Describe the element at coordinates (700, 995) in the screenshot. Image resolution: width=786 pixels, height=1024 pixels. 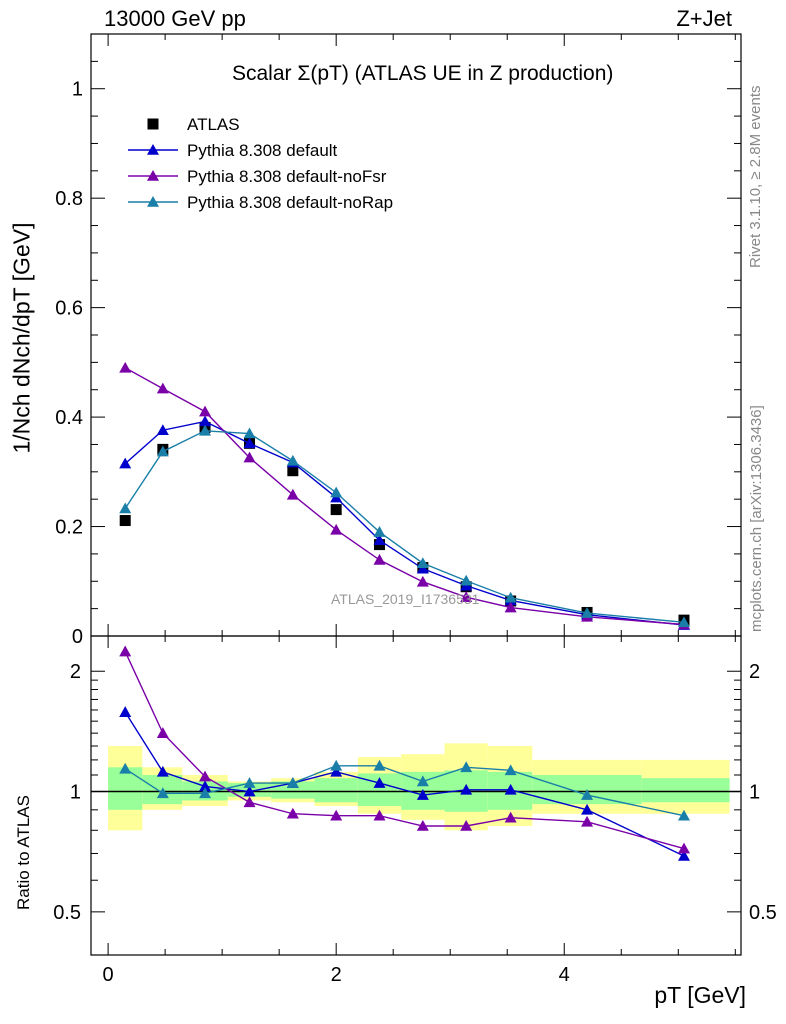
I see `x-axis-label: pT [GeV]` at that location.